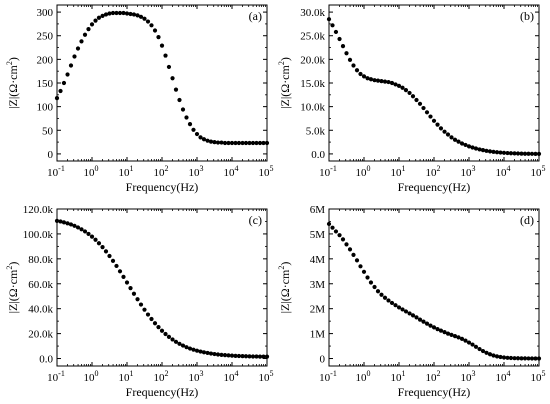  Describe the element at coordinates (91, 376) in the screenshot. I see `x-tick-label: 10⁰` at that location.